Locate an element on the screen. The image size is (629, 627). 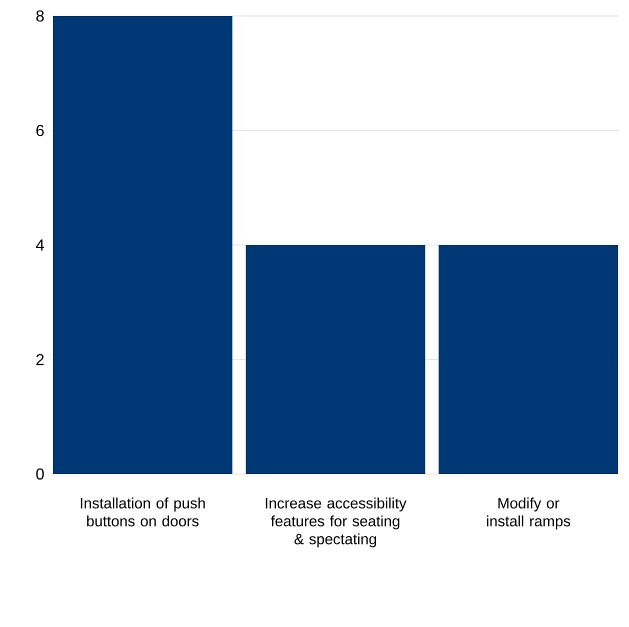
x-tick-label: Modify or install ramps is located at coordinates (528, 514).